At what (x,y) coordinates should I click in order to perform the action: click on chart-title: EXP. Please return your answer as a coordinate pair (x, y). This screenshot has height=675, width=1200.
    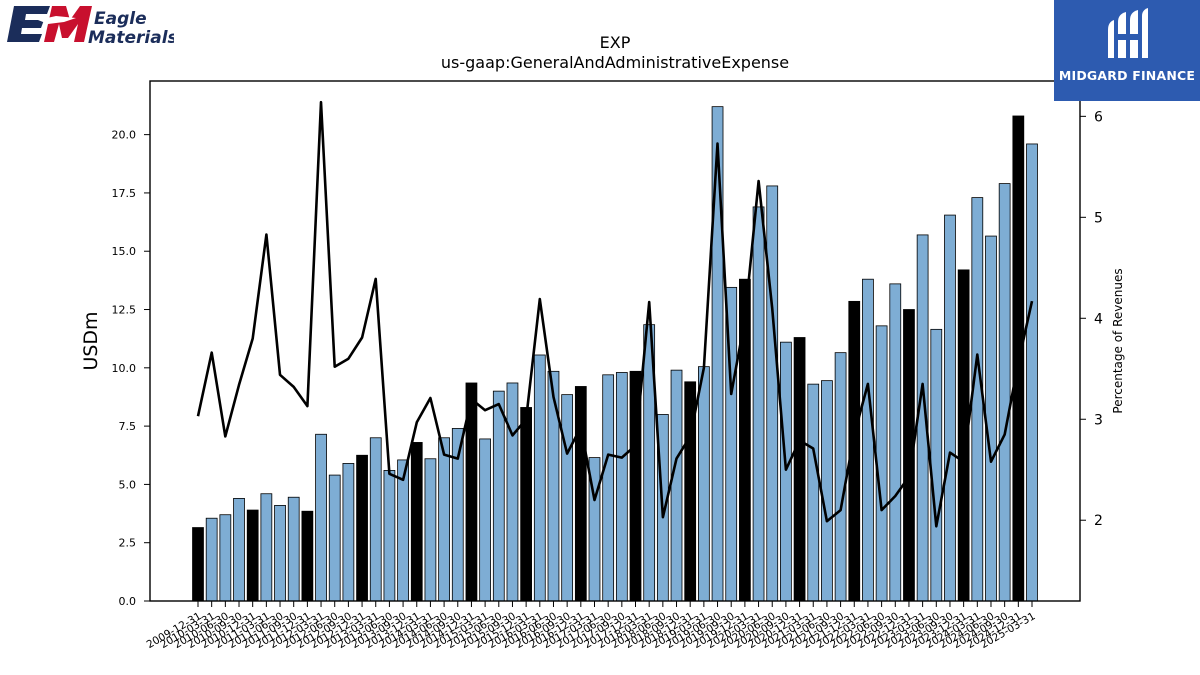
    Looking at the image, I should click on (615, 42).